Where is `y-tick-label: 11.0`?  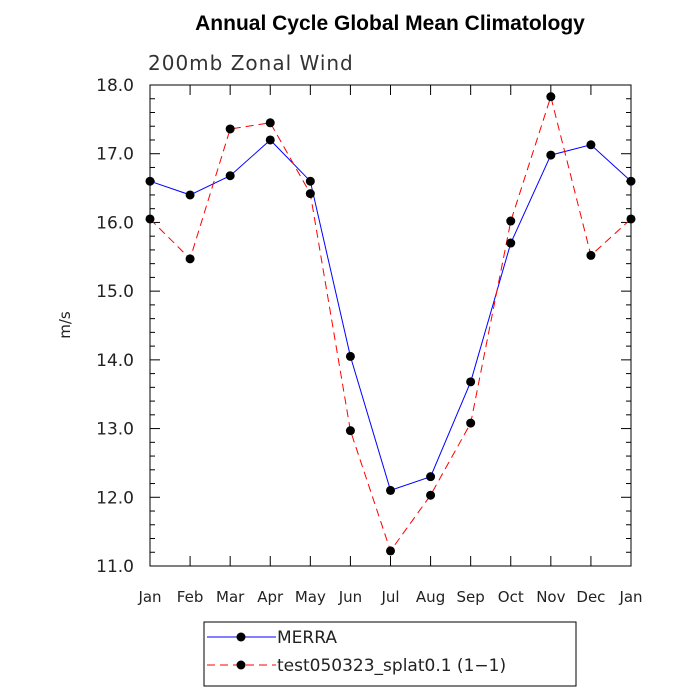
y-tick-label: 11.0 is located at coordinates (115, 567).